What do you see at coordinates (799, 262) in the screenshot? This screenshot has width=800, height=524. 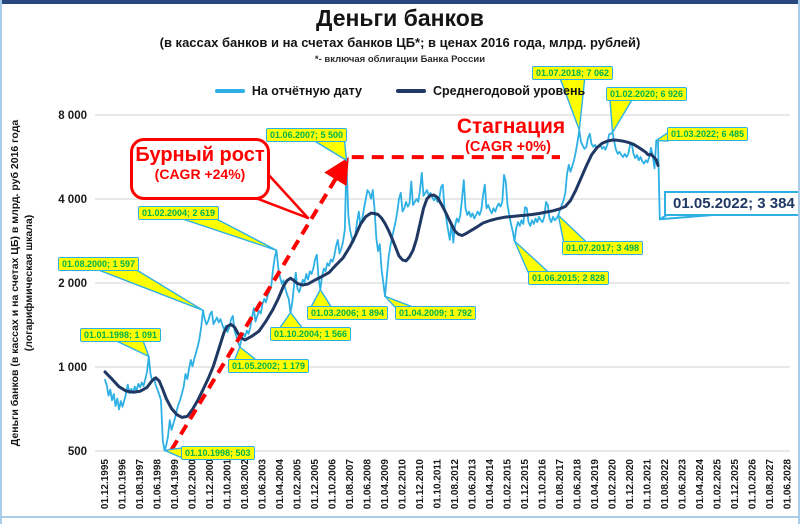 I see `slide-right-border` at bounding box center [799, 262].